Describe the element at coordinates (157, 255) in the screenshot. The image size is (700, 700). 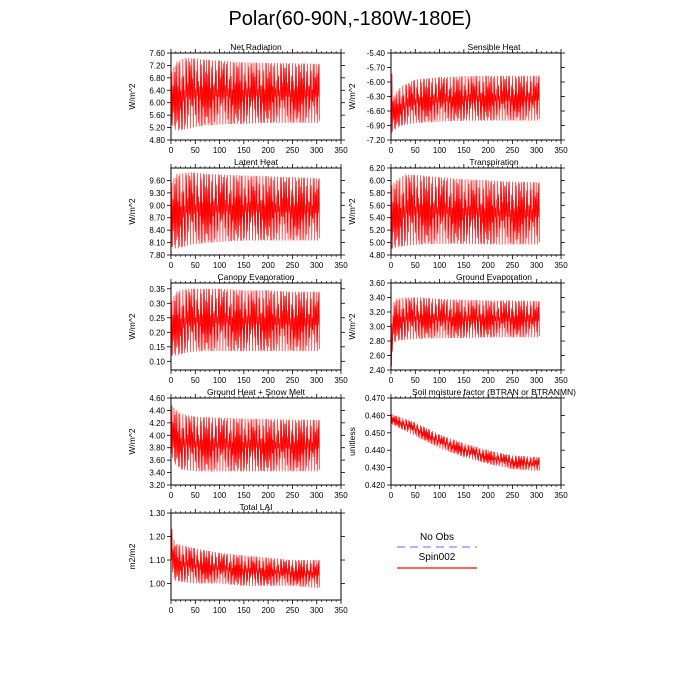
I see `y-tick-label: 7.80` at that location.